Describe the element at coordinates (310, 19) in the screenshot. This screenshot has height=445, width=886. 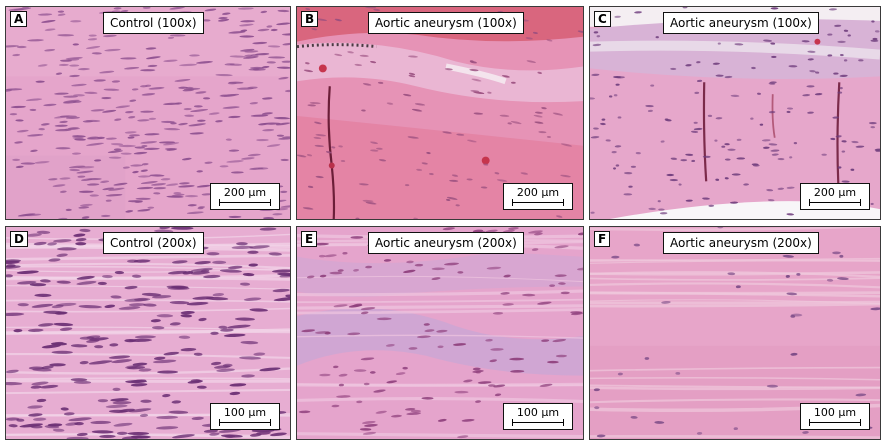
I see `panel-letter: B` at that location.